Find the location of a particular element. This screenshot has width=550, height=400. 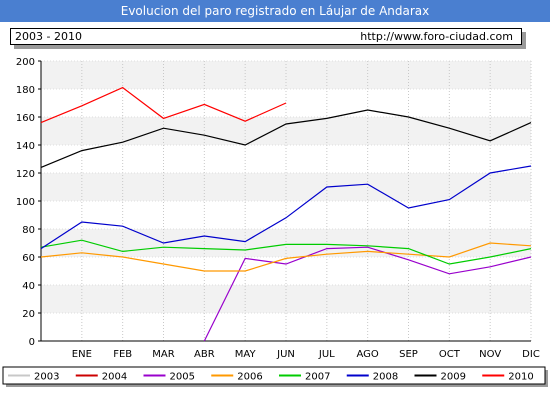

legend-label-2005: 2005 is located at coordinates (182, 377).